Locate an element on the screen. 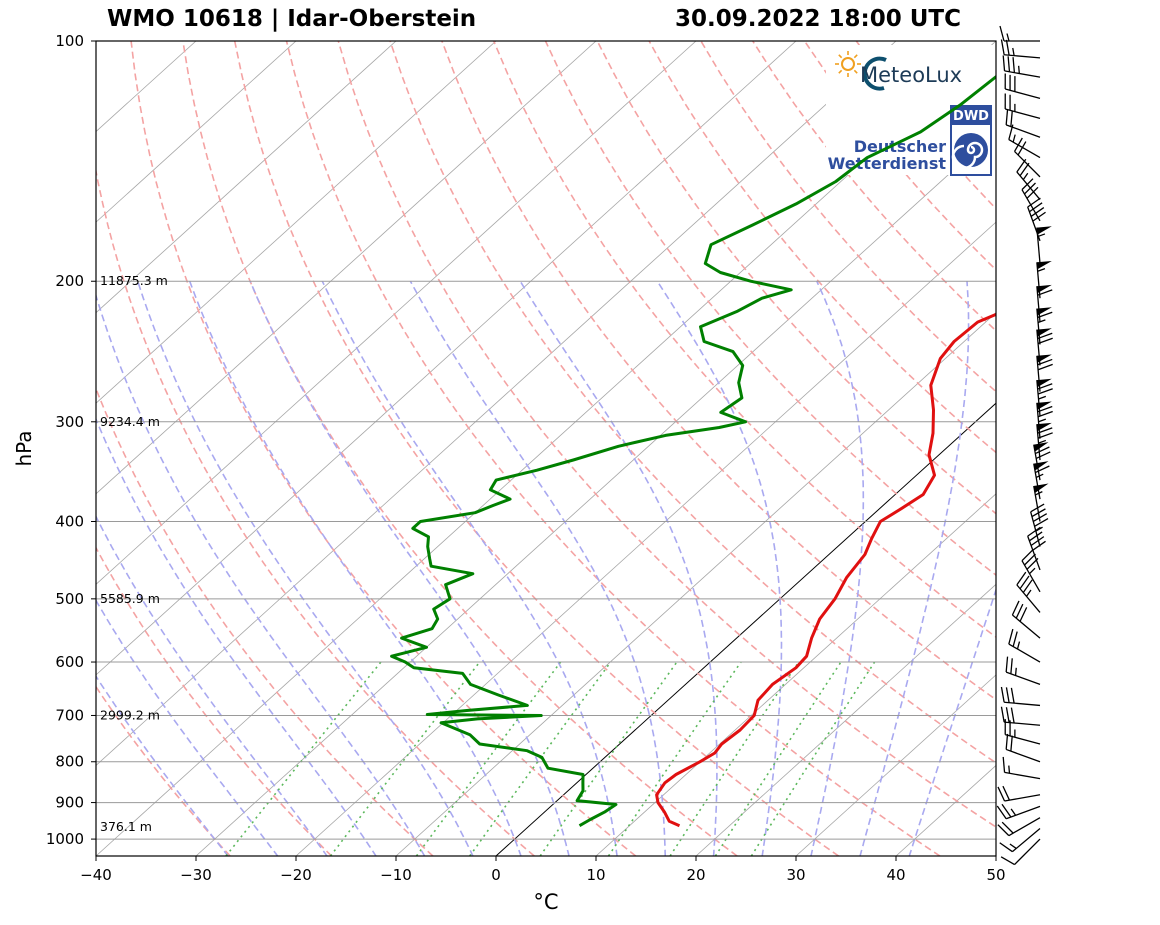 This screenshot has height=925, width=1160. x-tick-label: −30 is located at coordinates (196, 875).